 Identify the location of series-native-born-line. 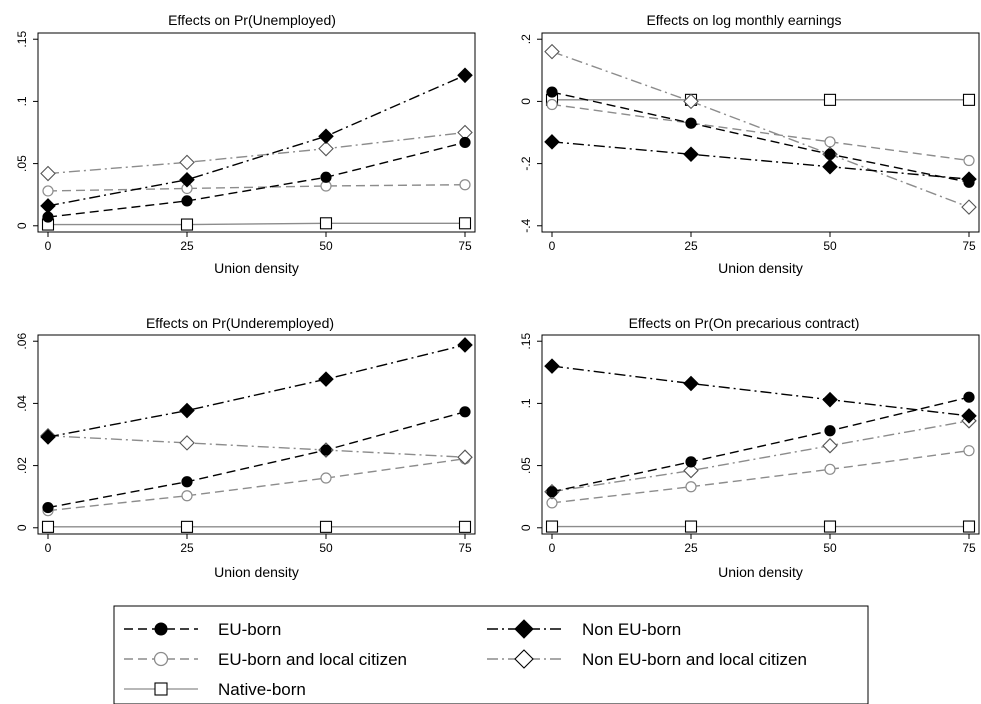
(256, 224).